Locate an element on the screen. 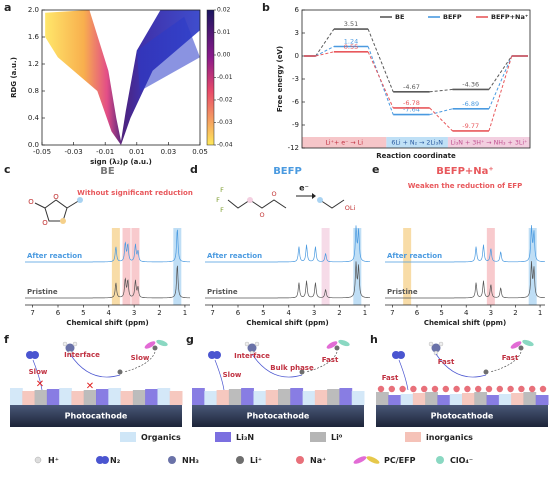 This screenshot has height=497, width=554. panel-label: c is located at coordinates (7, 169).